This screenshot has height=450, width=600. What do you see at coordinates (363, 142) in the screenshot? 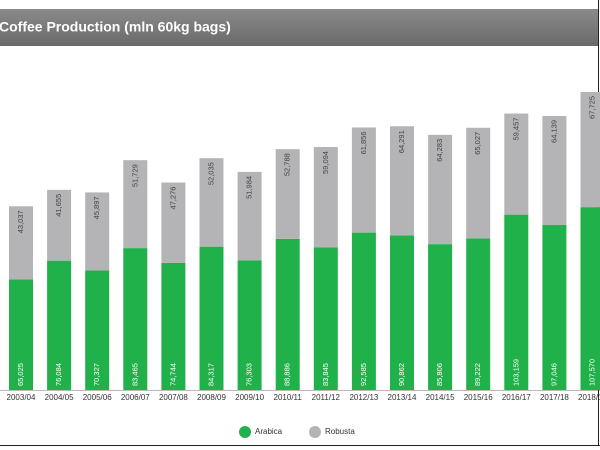
I see `value-label: 61,856` at bounding box center [363, 142].